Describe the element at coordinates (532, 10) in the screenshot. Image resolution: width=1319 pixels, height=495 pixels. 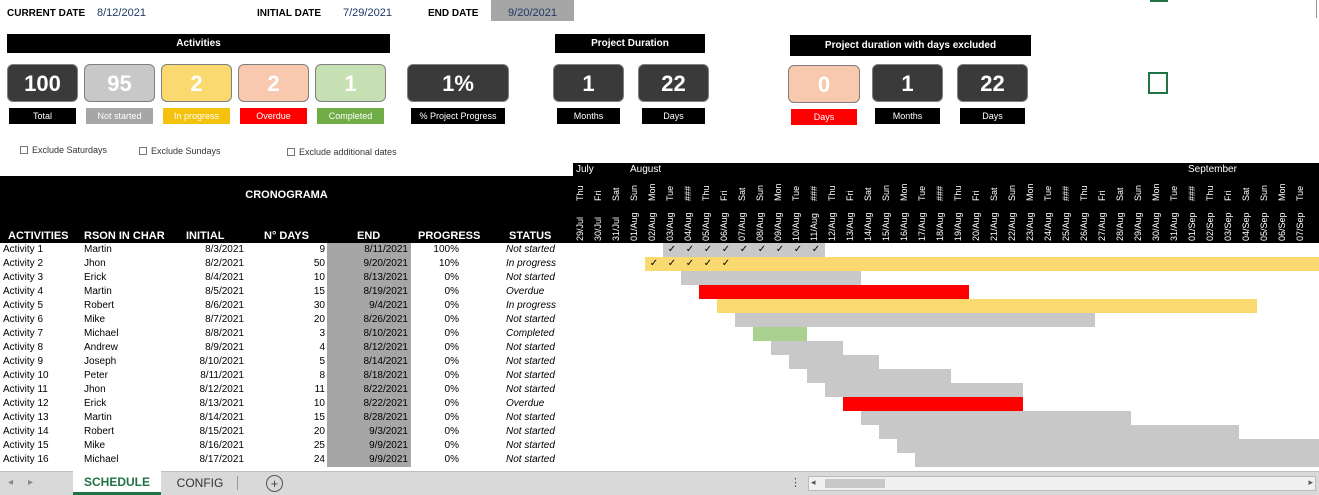
I see `end-date-value: 9/20/2021` at that location.